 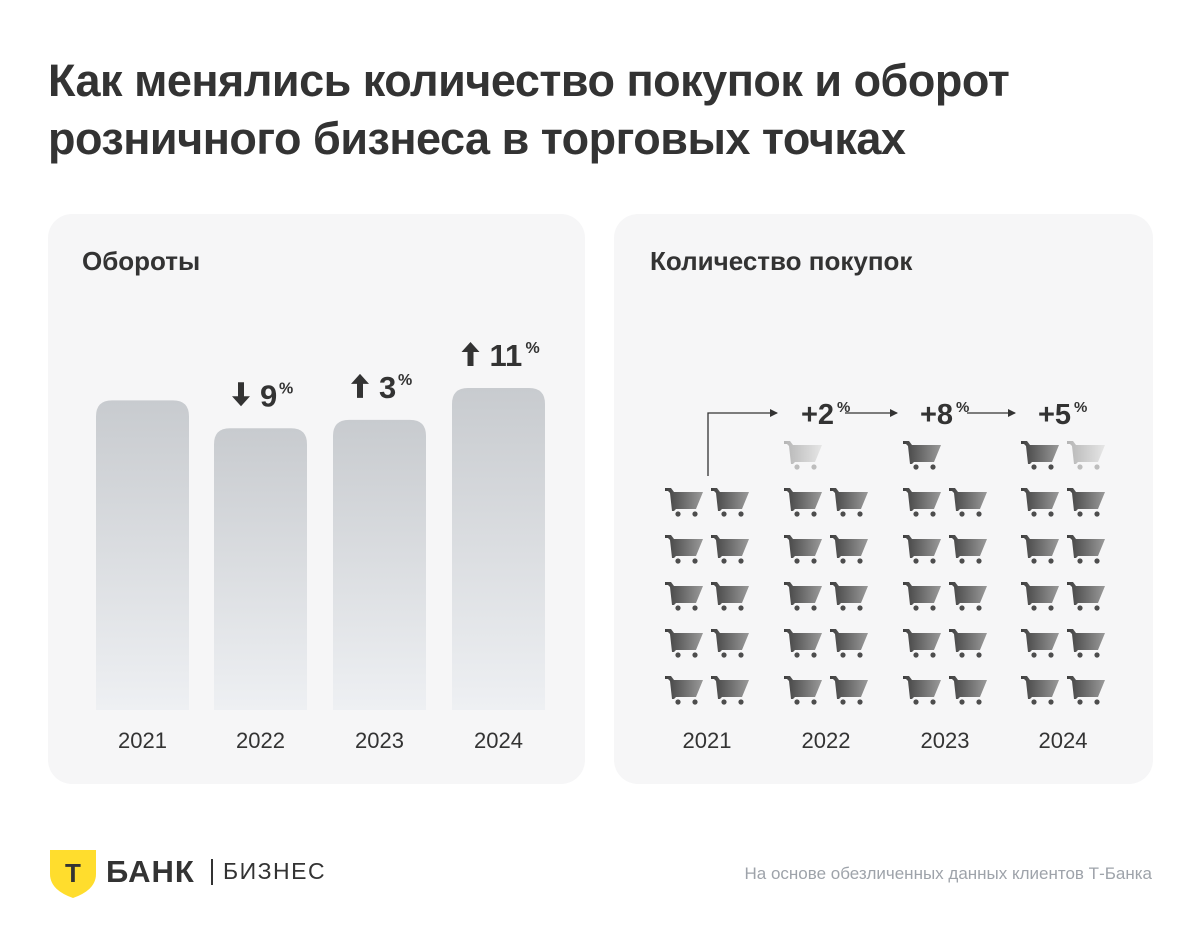 What do you see at coordinates (379, 740) in the screenshot?
I see `turnover-year-label: 2023` at bounding box center [379, 740].